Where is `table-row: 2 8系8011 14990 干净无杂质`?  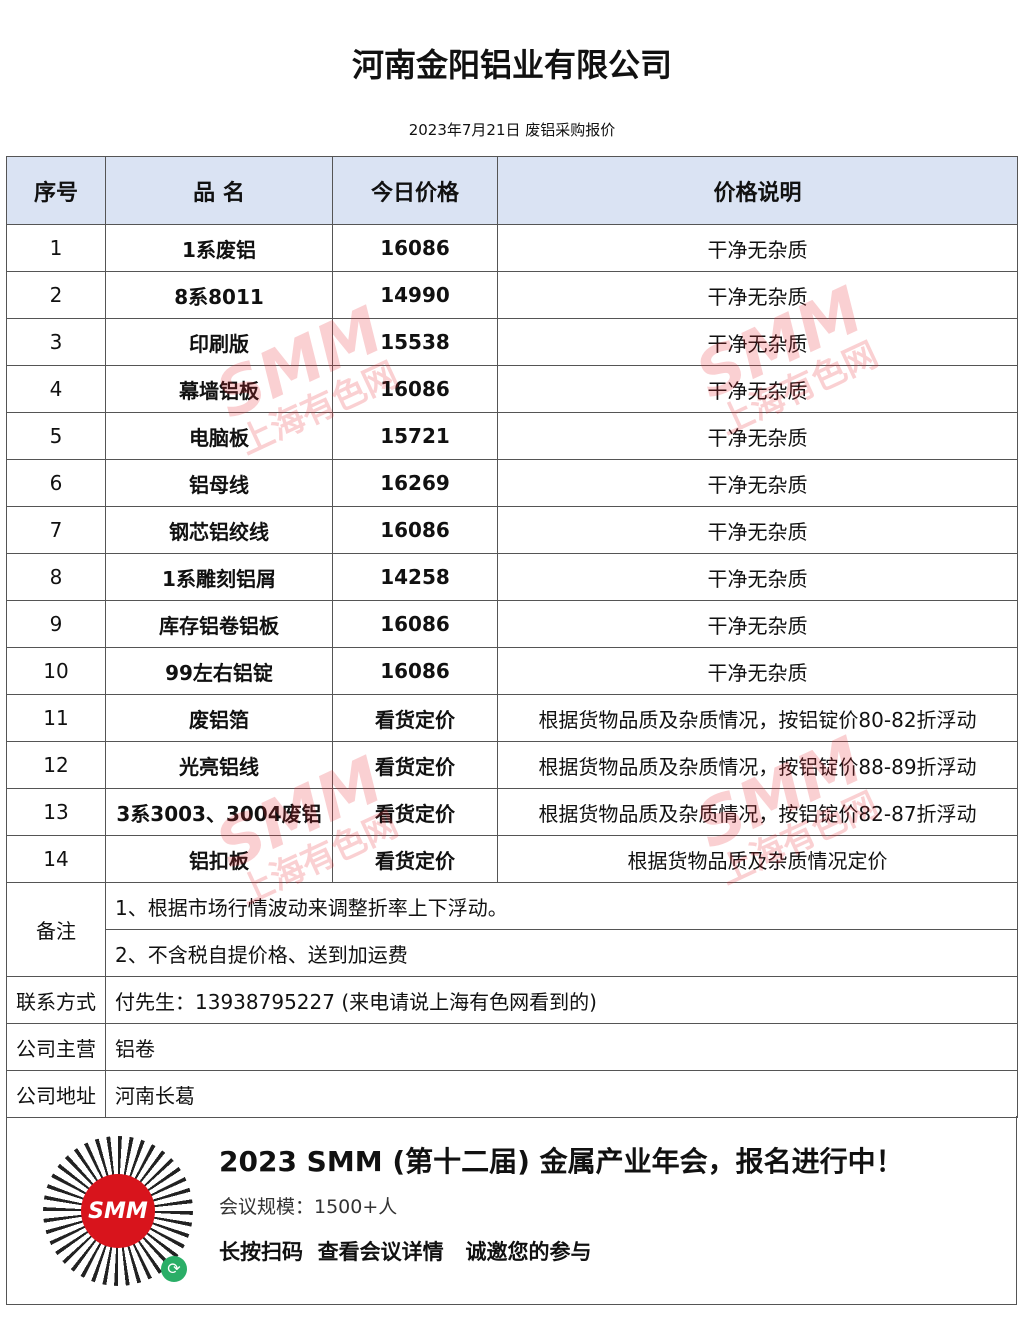
table-row: 2 8系8011 14990 干净无杂质 is located at coordinates (512, 295).